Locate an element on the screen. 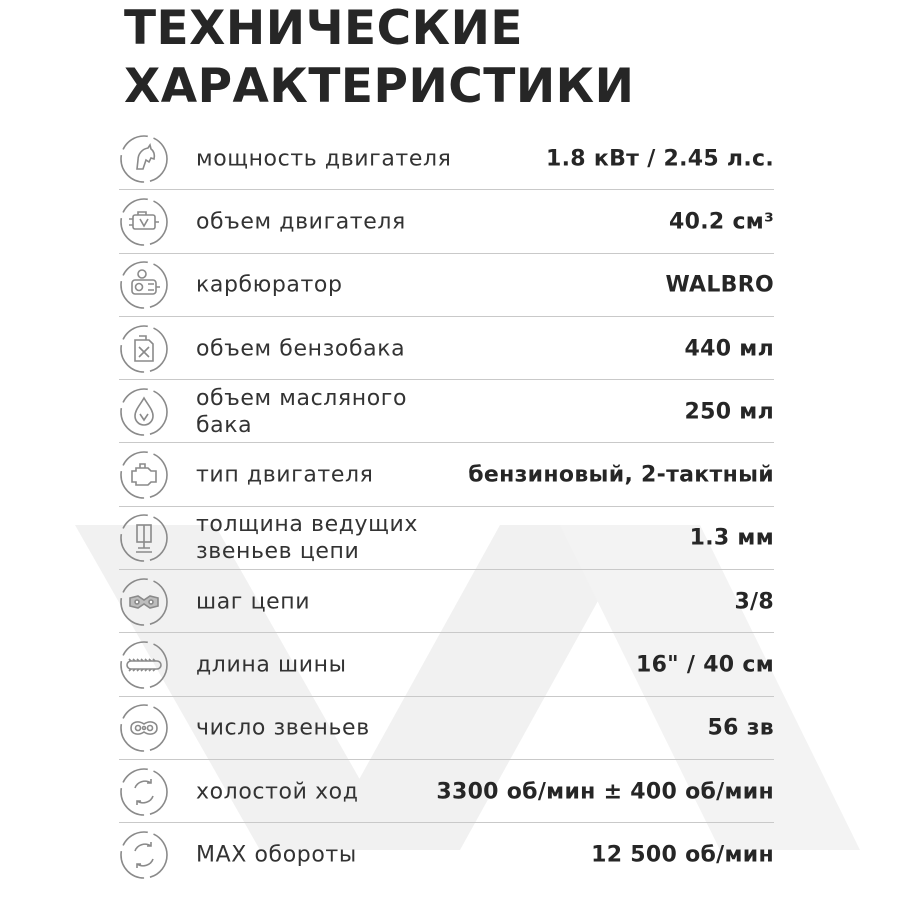 Image resolution: width=900 pixels, height=900 pixels. engine-icon is located at coordinates (144, 475).